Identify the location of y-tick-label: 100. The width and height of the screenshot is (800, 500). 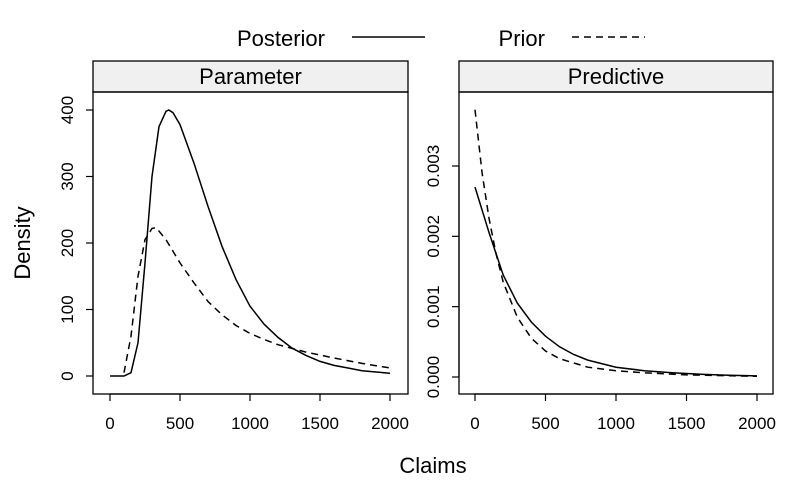
(67, 309).